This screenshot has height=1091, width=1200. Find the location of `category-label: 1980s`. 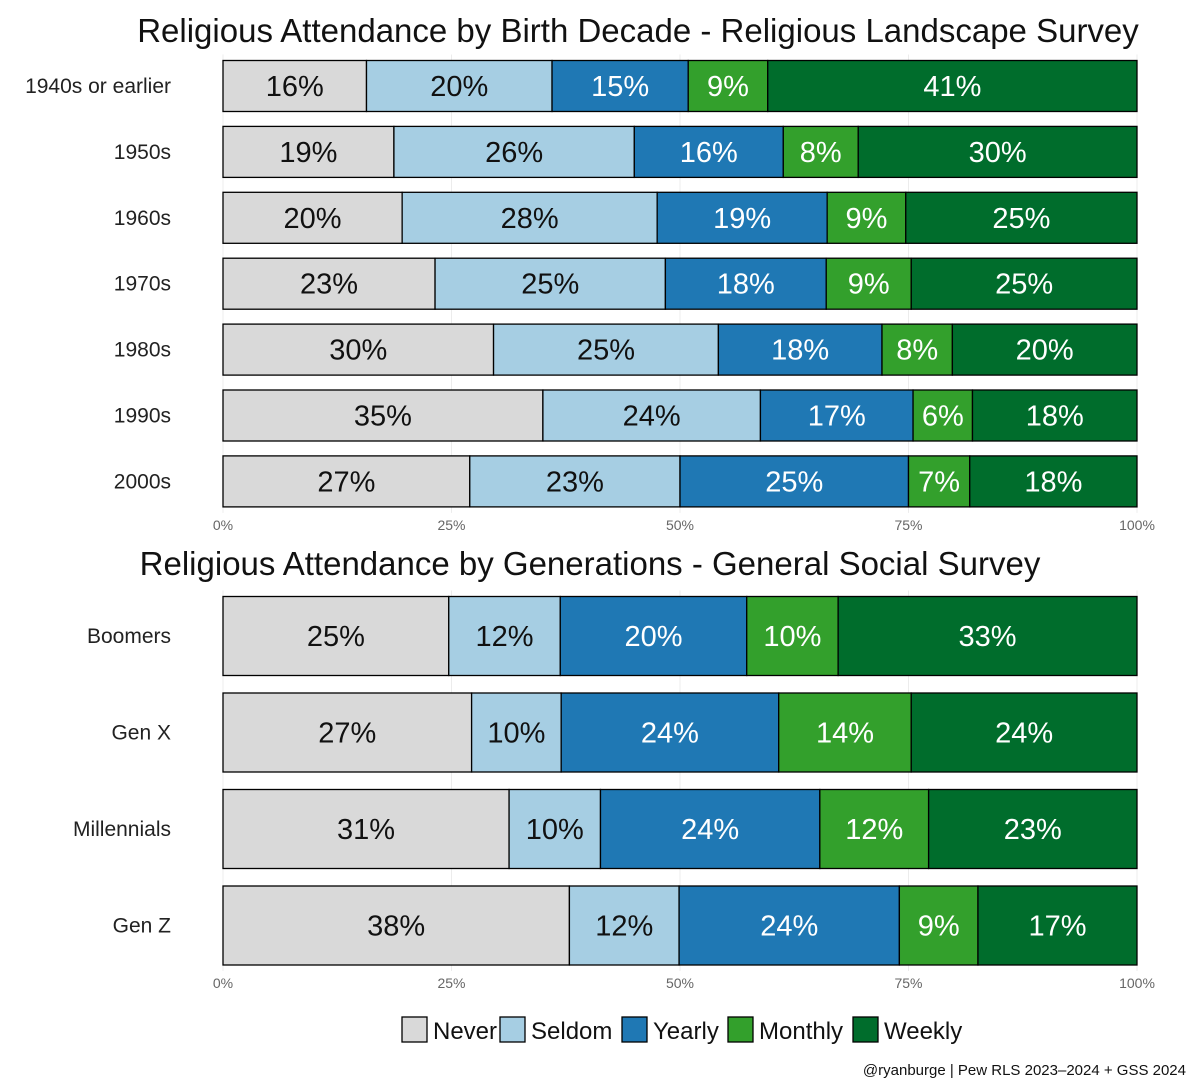

category-label: 1980s is located at coordinates (142, 350).